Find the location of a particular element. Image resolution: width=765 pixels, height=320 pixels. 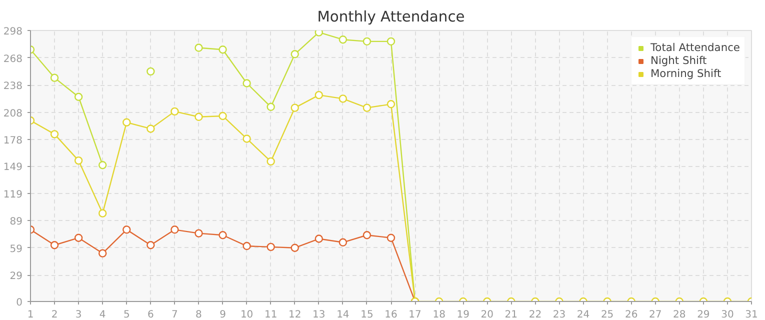

x-tick-label: 6 is located at coordinates (150, 315).